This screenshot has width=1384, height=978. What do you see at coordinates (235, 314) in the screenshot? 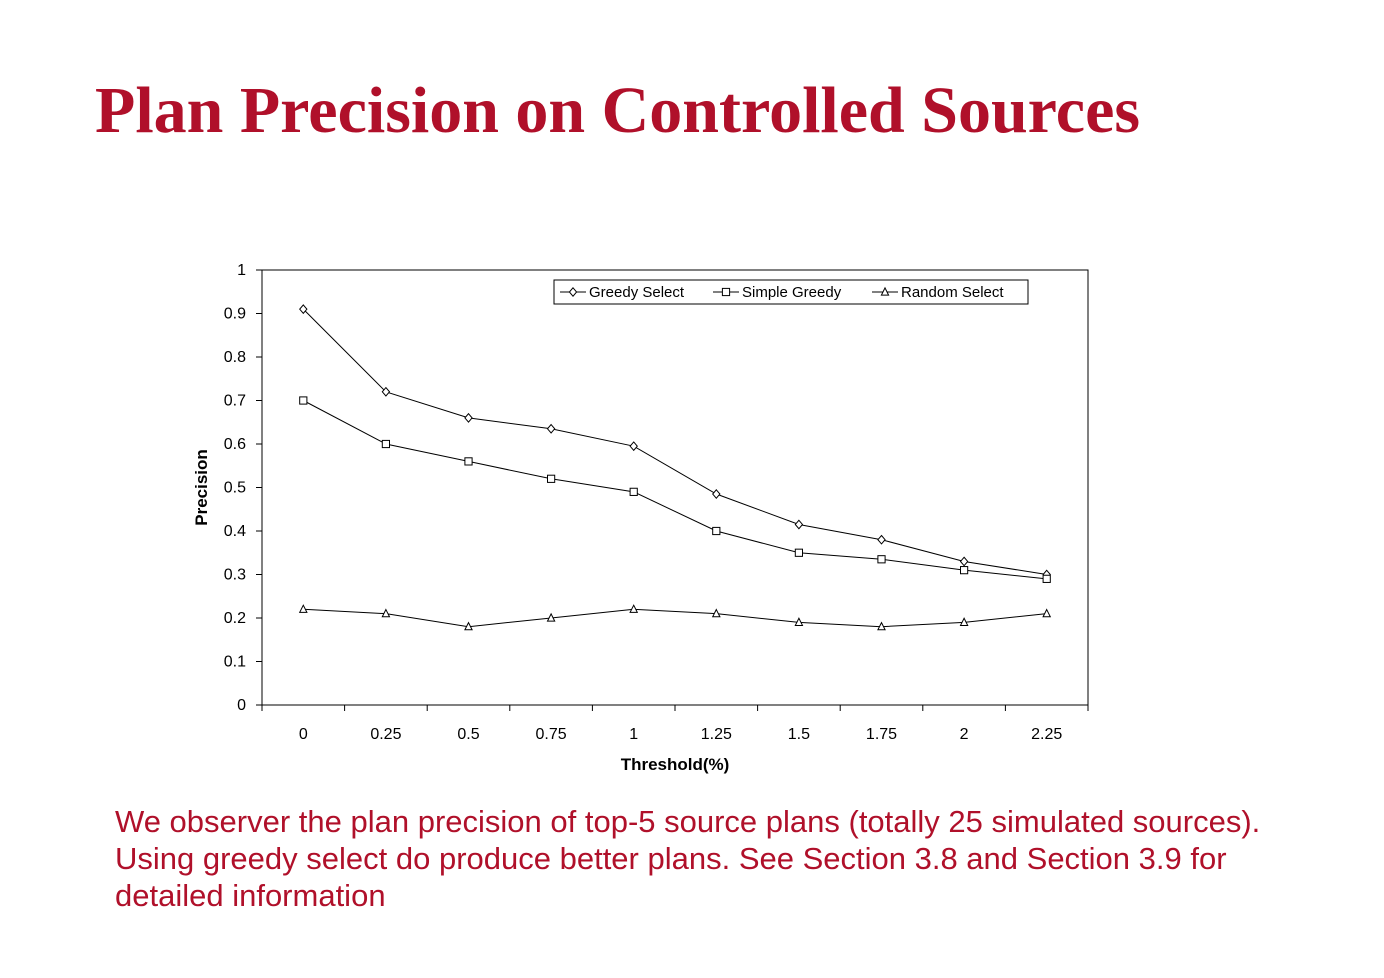
I see `y-tick-label: 0.9` at bounding box center [235, 314].